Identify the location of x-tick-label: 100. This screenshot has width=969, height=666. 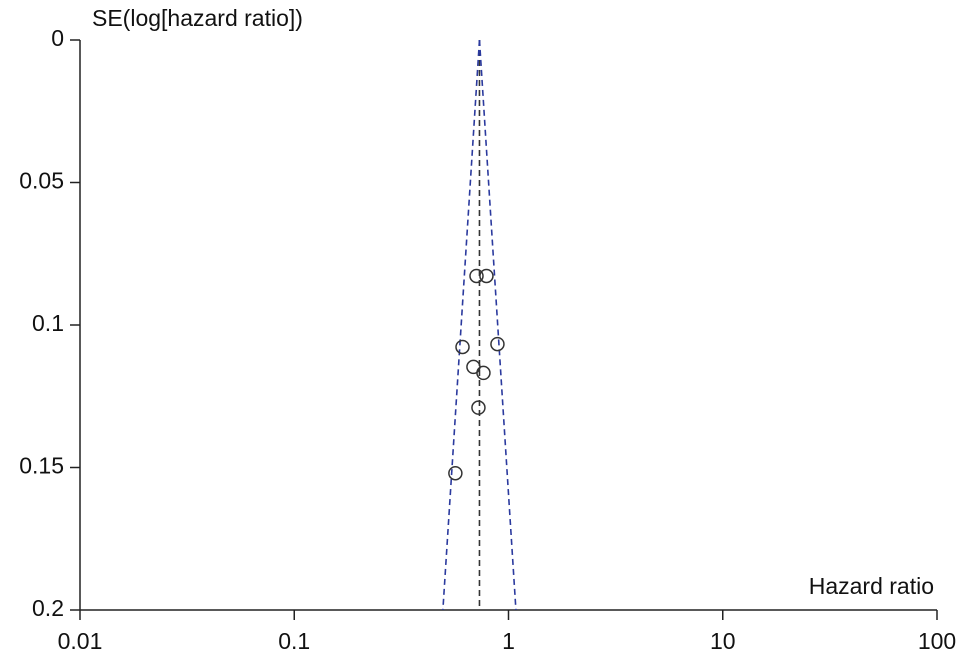
(937, 641).